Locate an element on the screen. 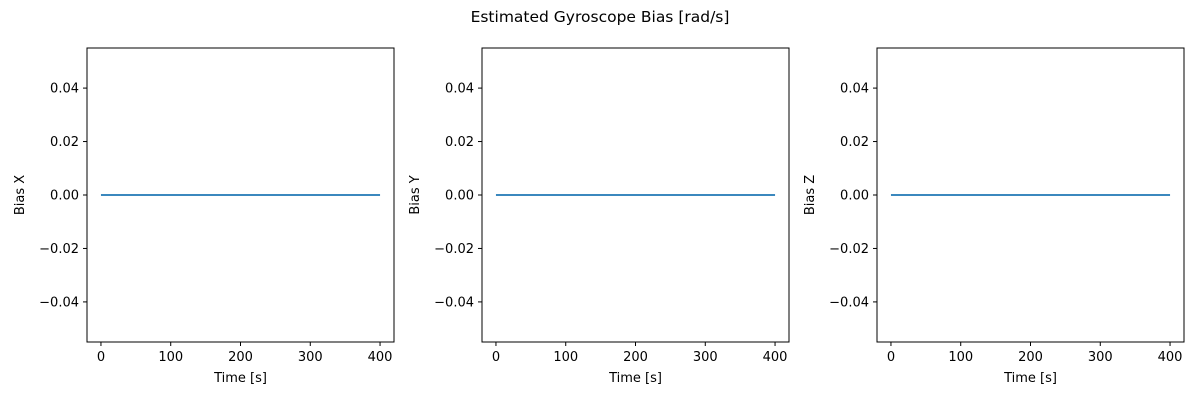  y-axis-label: Bias Z is located at coordinates (810, 195).